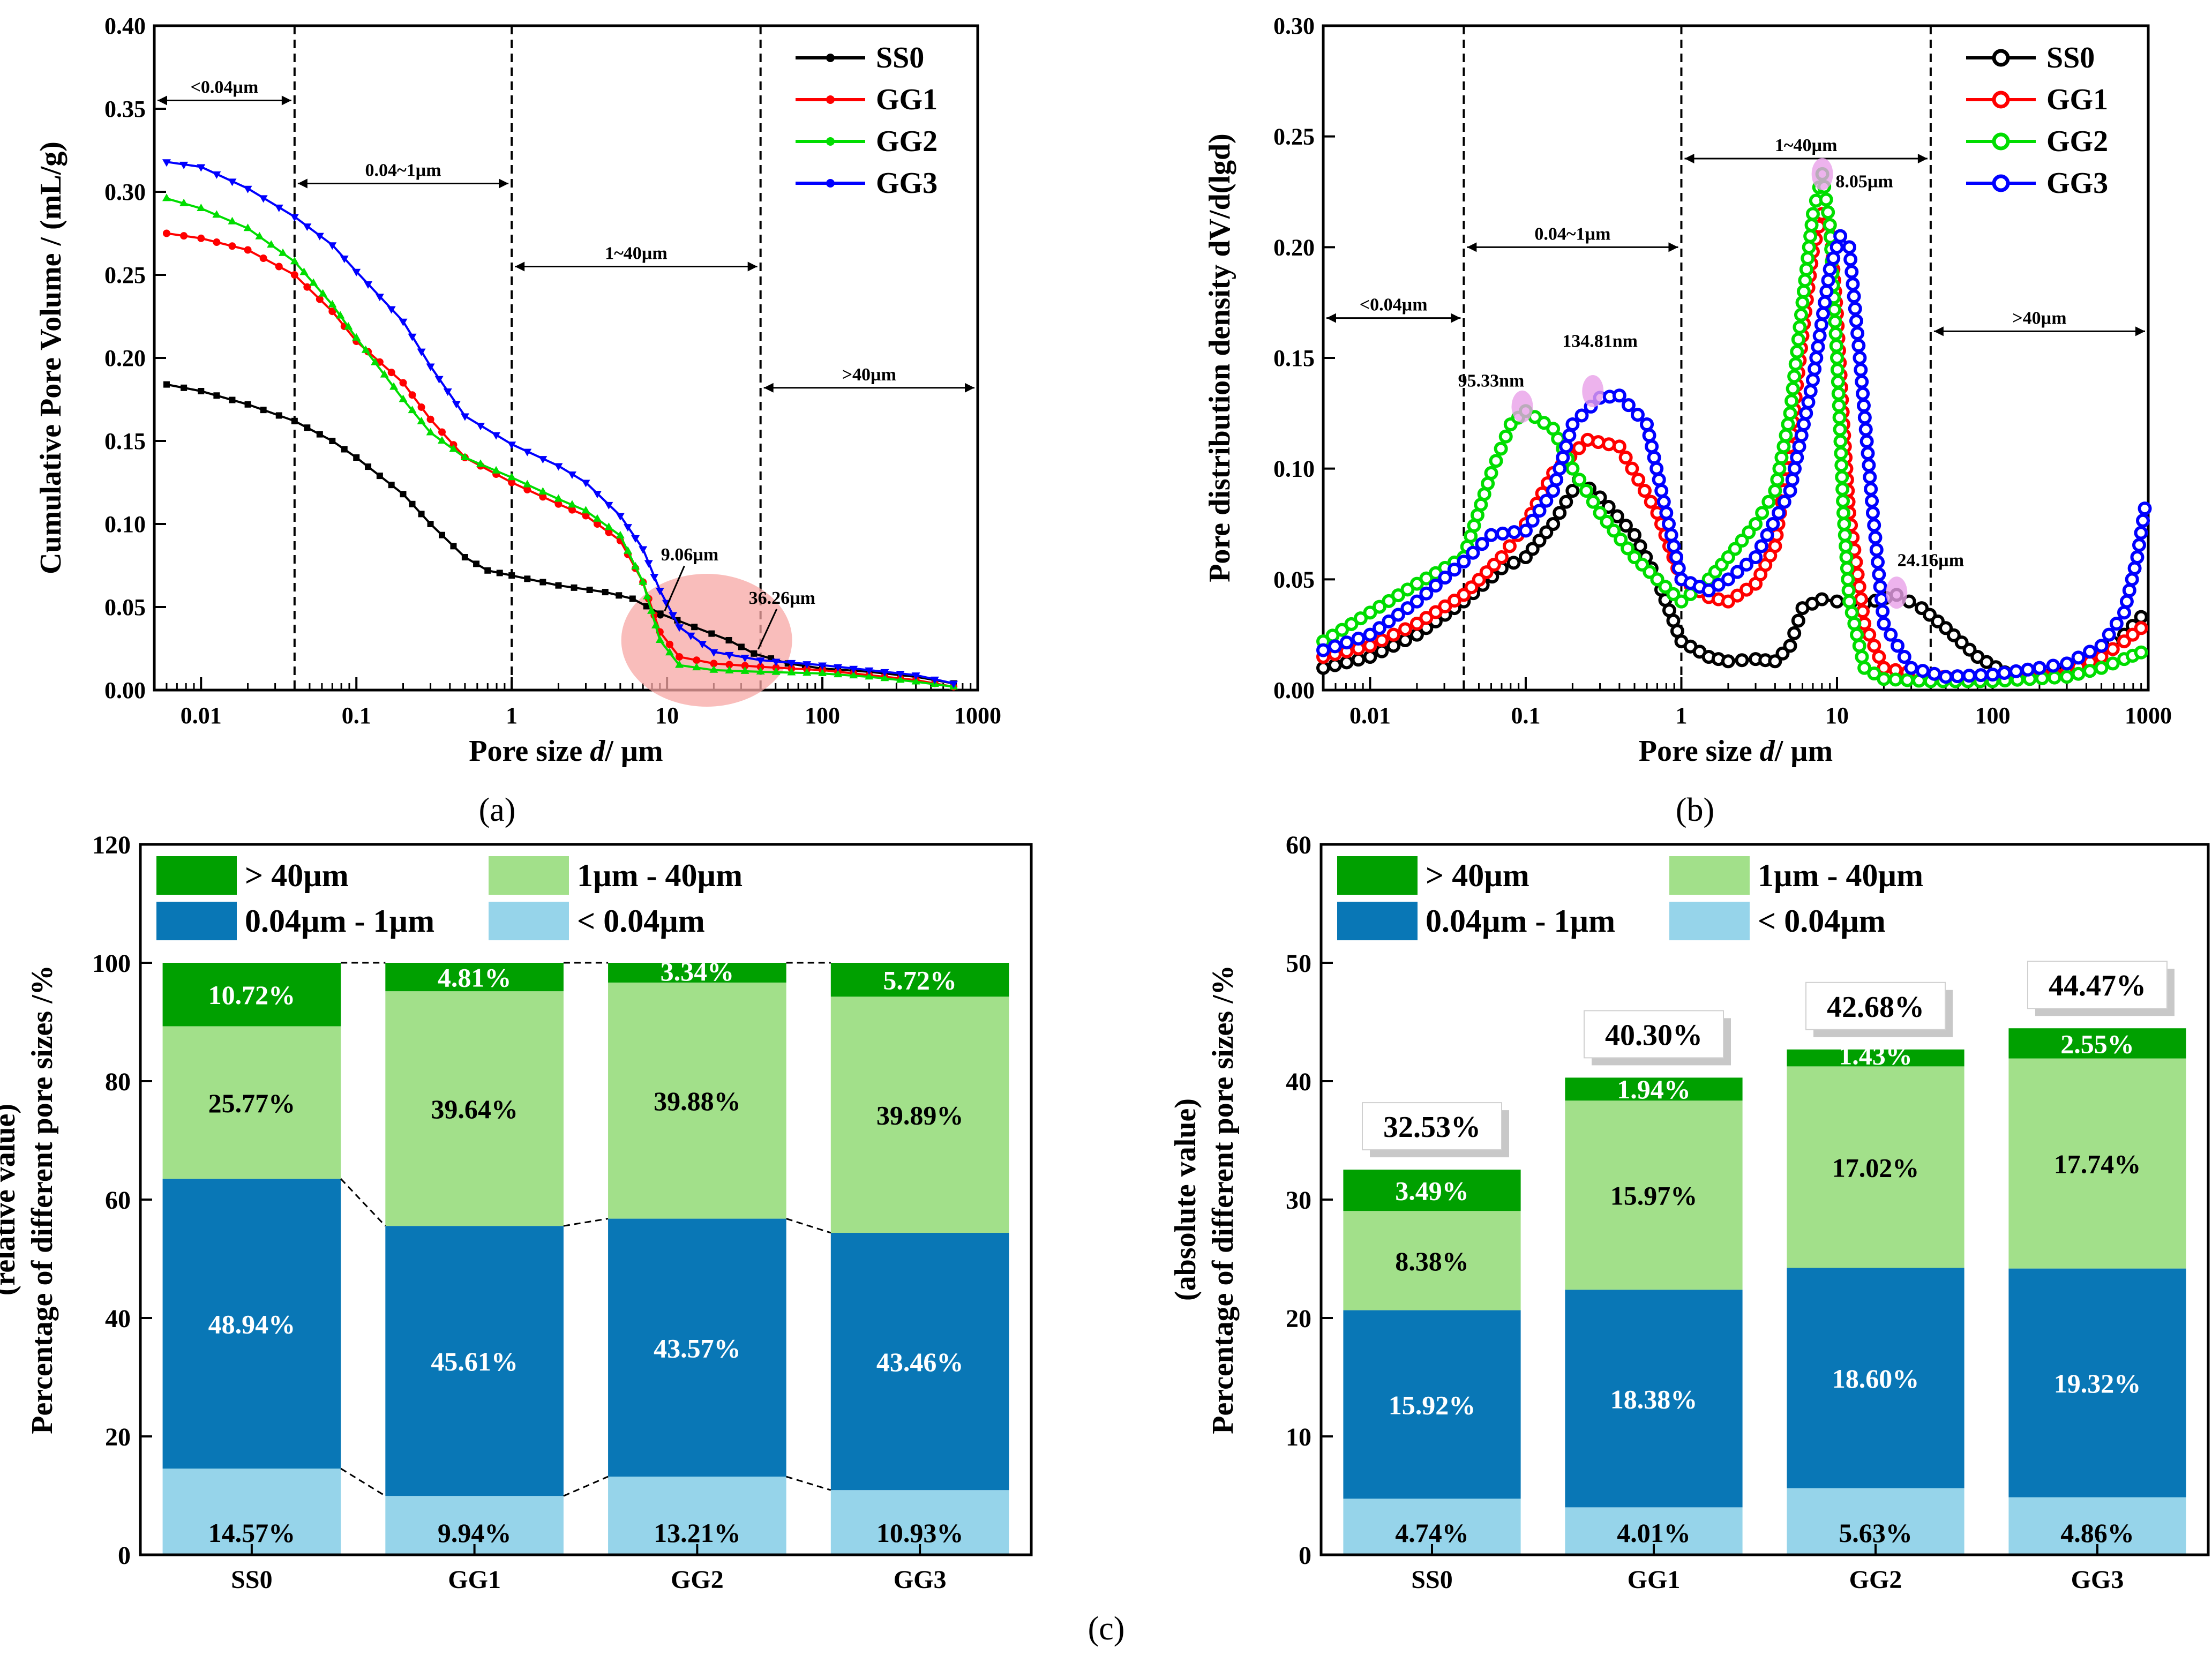 The height and width of the screenshot is (1655, 2212). Describe the element at coordinates (1695, 810) in the screenshot. I see `caption-b: (b)` at that location.